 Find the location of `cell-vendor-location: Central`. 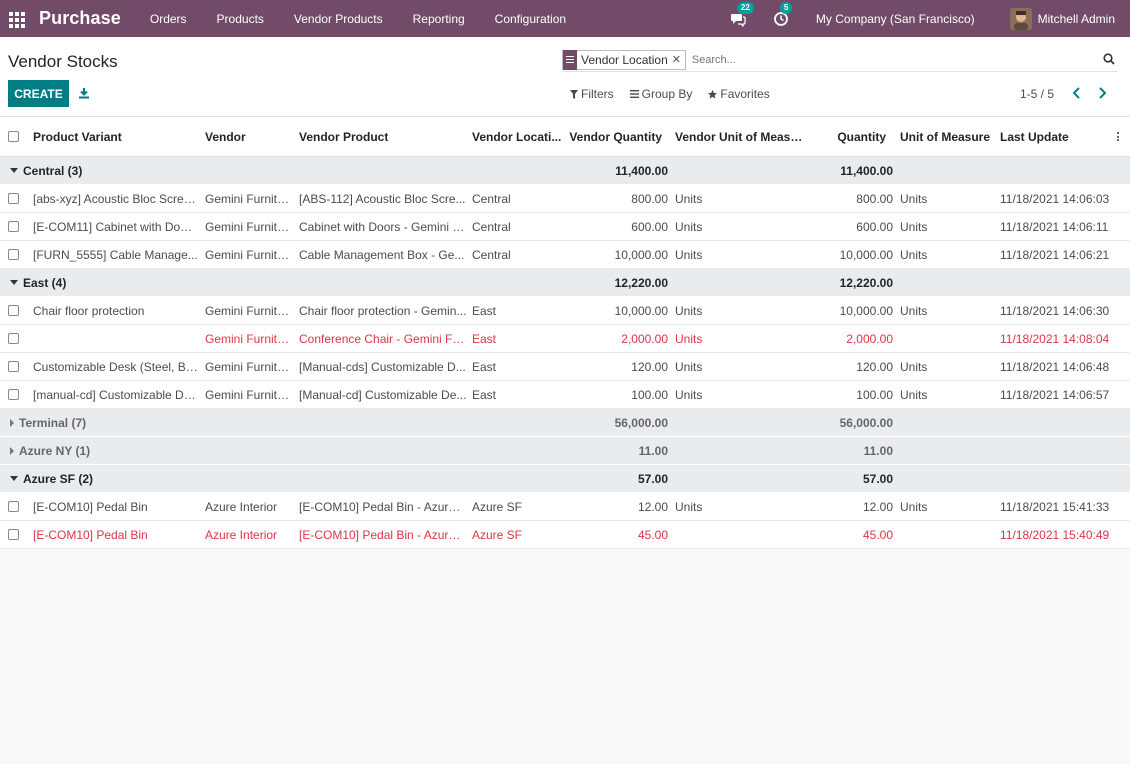

cell-vendor-location: Central is located at coordinates (491, 254).